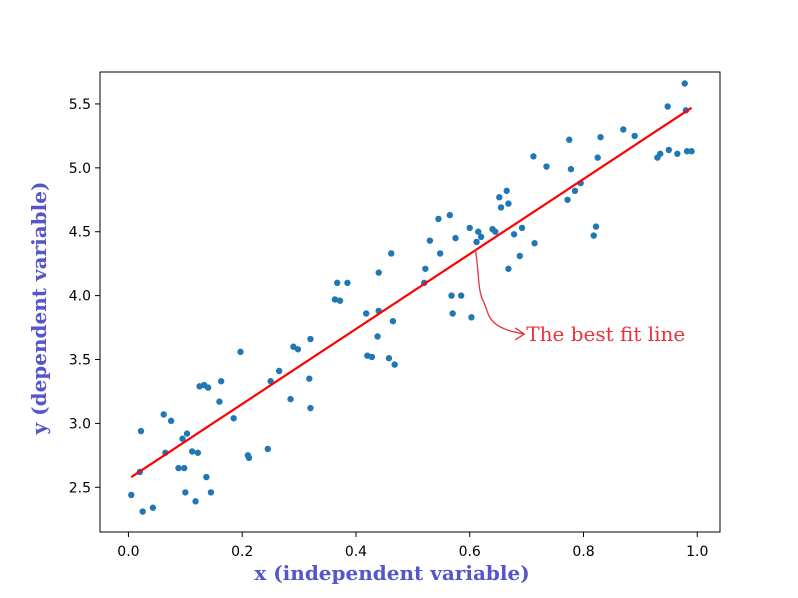 The image size is (798, 598). What do you see at coordinates (80, 424) in the screenshot?
I see `y-tick-label: 3.0` at bounding box center [80, 424].